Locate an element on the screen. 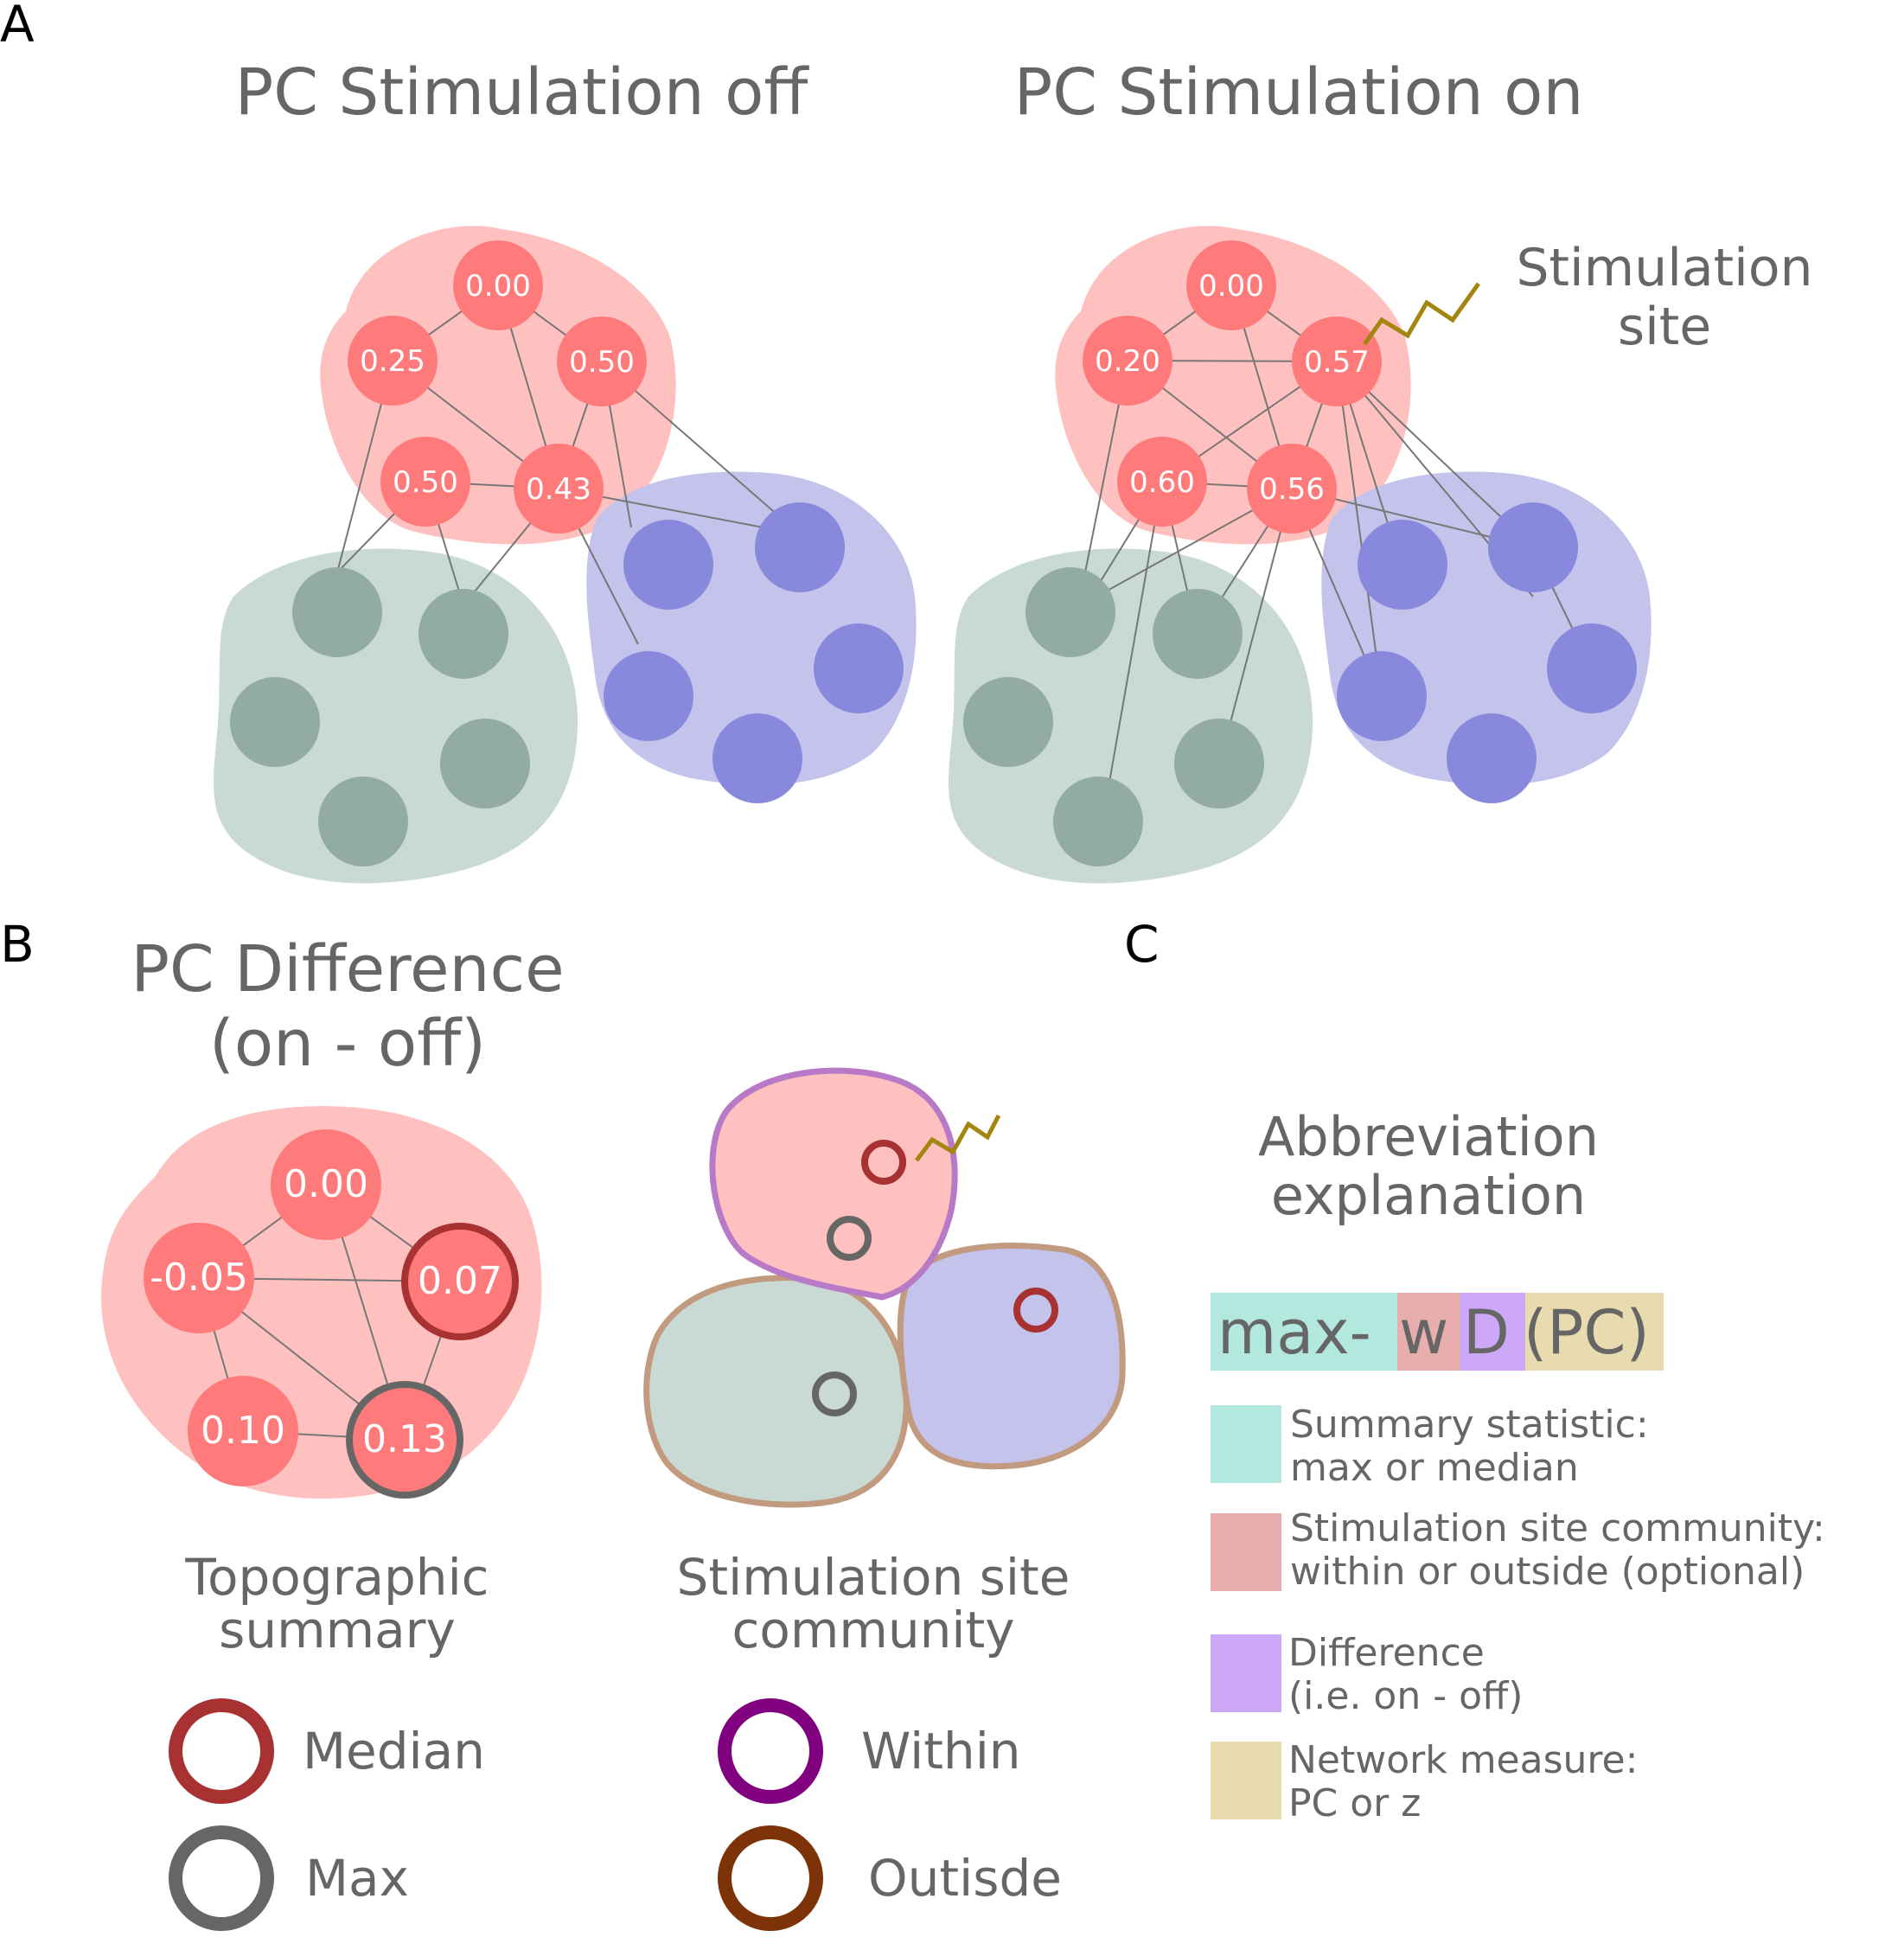 This screenshot has width=1904, height=1937. node-red: 0.10 is located at coordinates (243, 1431).